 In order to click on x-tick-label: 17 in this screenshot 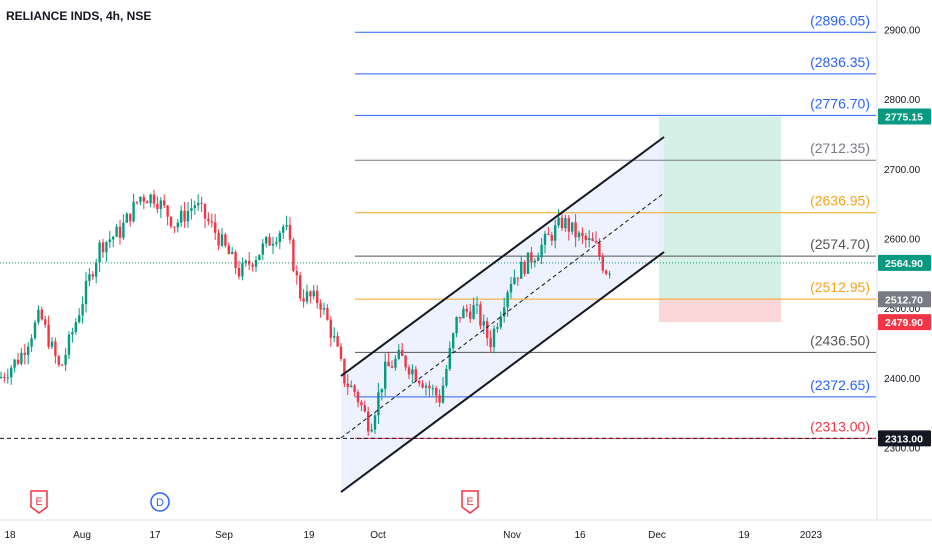, I will do `click(155, 535)`.